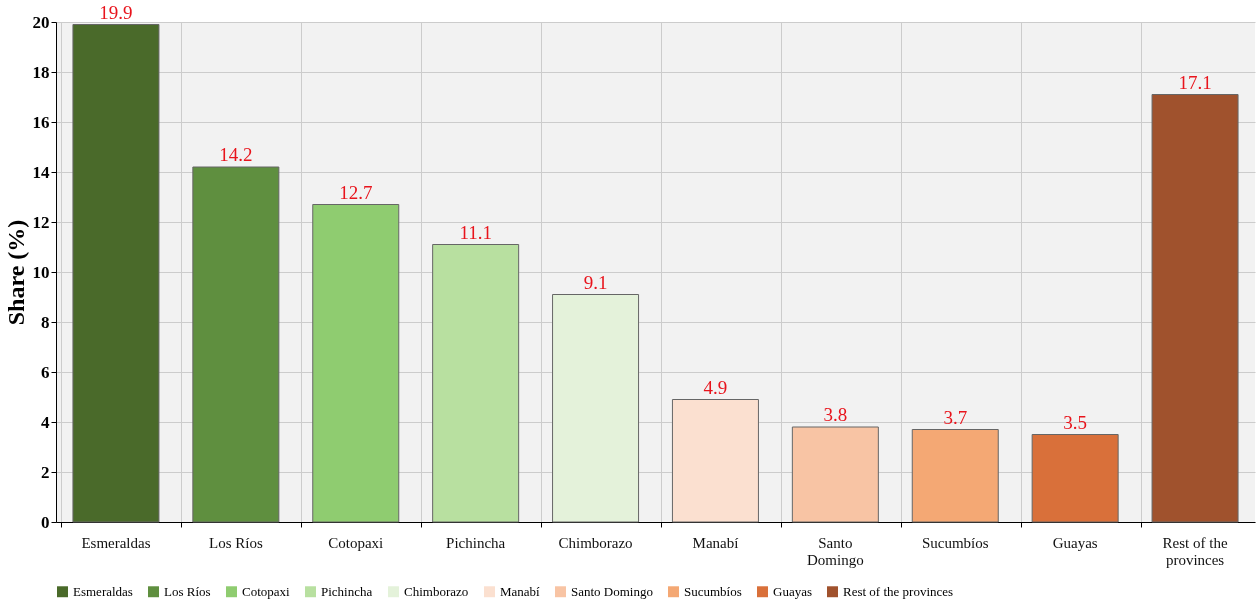  I want to click on legend-label: Esmeraldas, so click(103, 591).